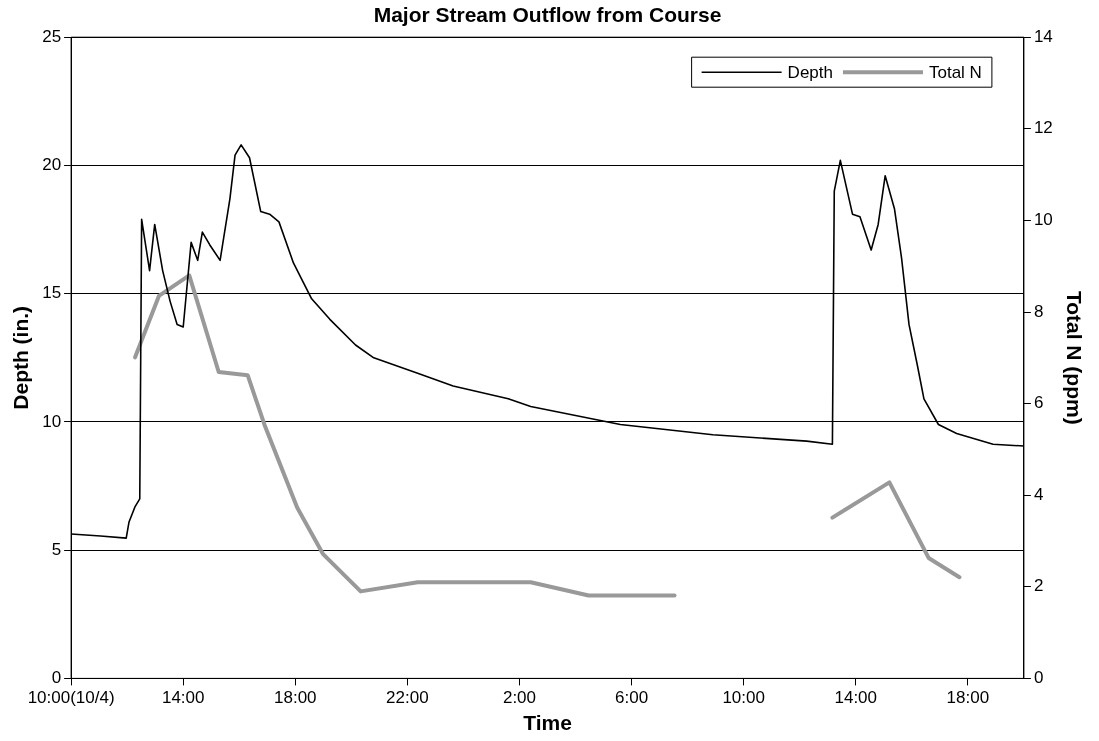 The image size is (1099, 741). I want to click on y-axis-title: Depth (in.), so click(21, 357).